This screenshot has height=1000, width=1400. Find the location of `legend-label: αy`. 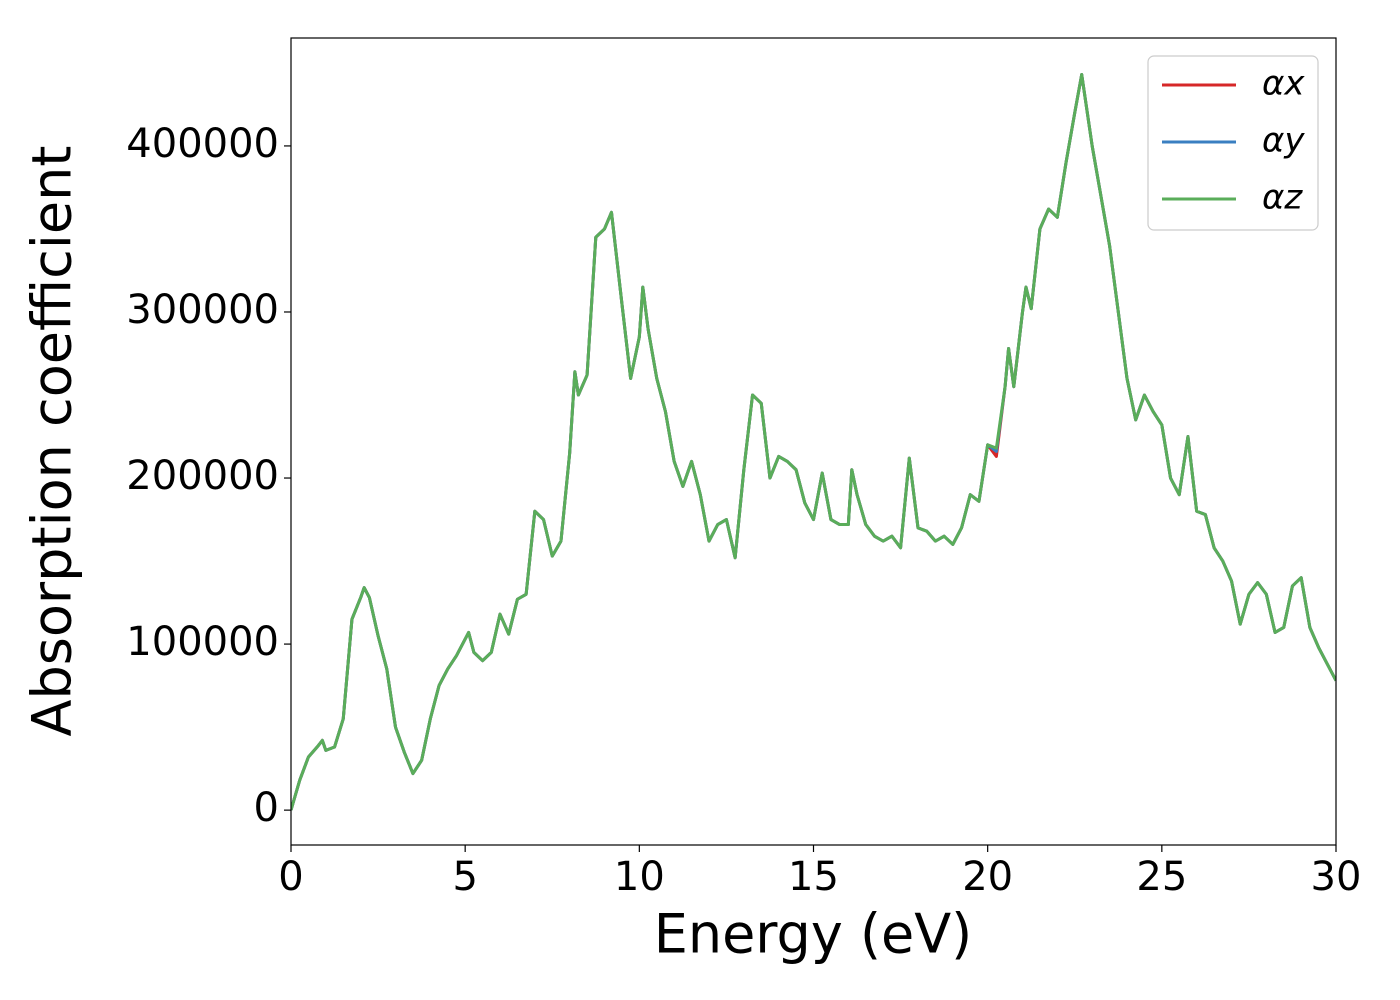

legend-label: αy is located at coordinates (1283, 141).